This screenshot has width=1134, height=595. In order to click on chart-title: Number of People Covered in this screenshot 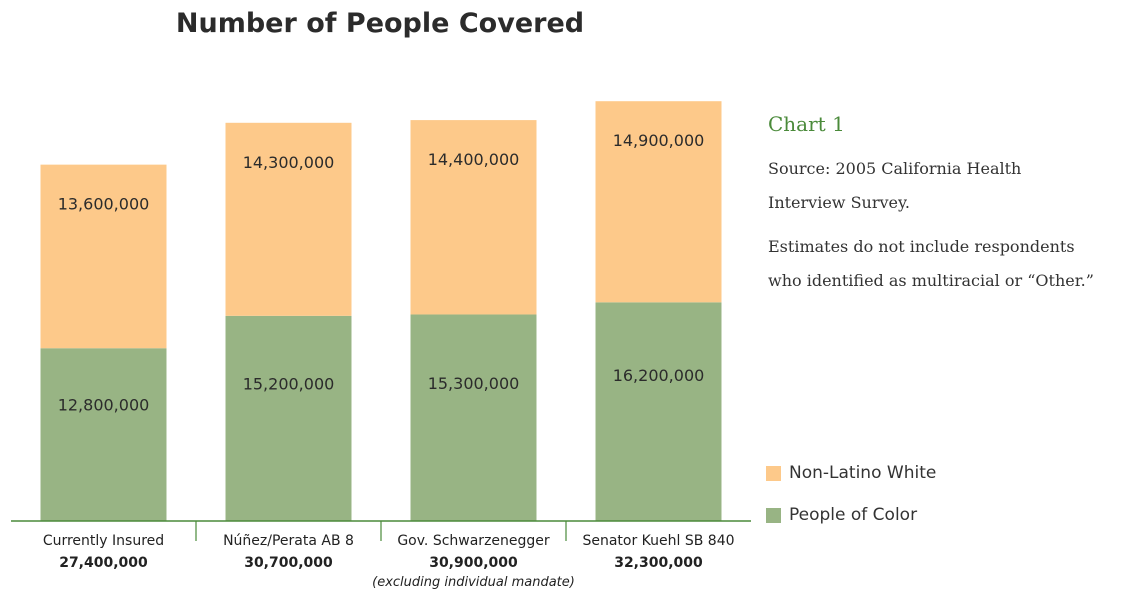, I will do `click(380, 23)`.